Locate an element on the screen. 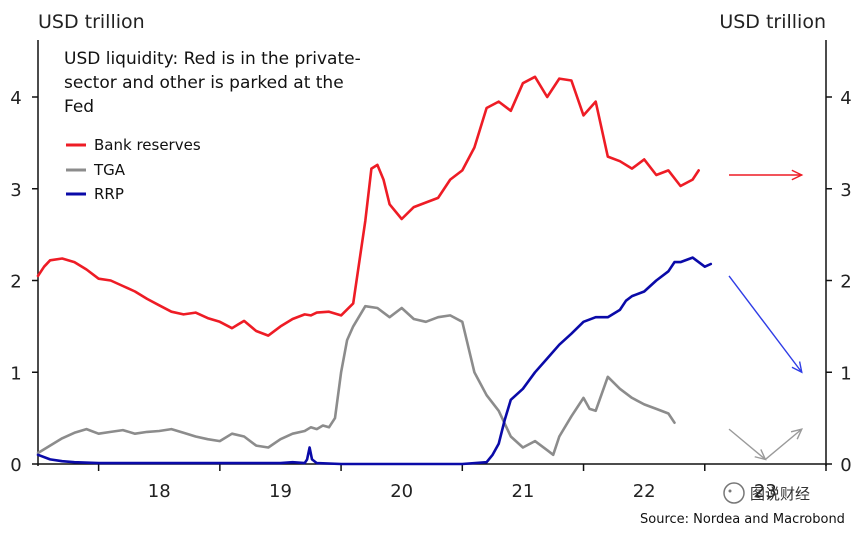 The height and width of the screenshot is (534, 865). legend-label-bank-reserves: Bank reserves is located at coordinates (147, 145).